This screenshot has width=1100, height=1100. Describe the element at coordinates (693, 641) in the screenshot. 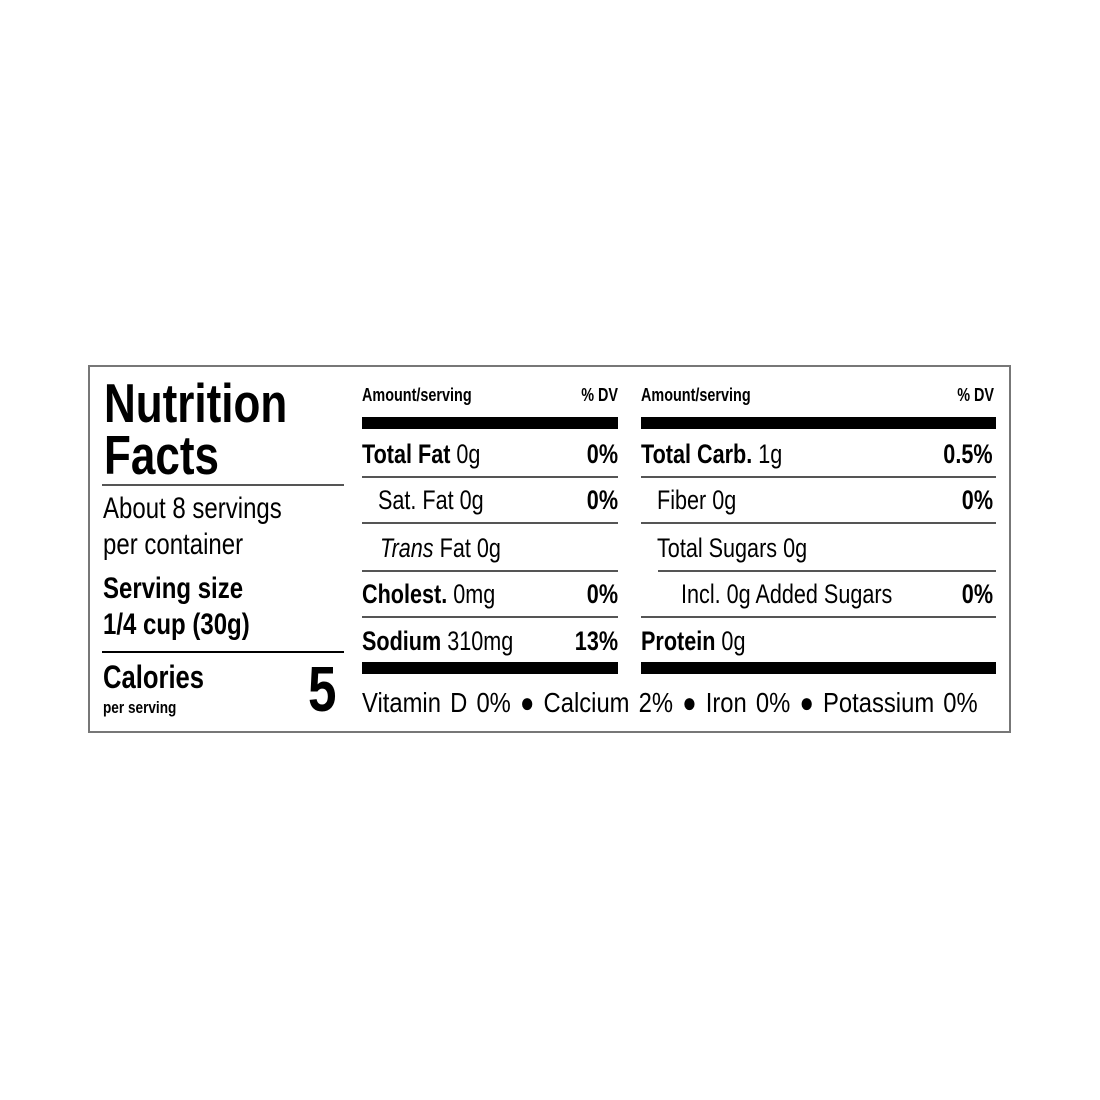

I see `nutrient-row: Protein 0g` at that location.